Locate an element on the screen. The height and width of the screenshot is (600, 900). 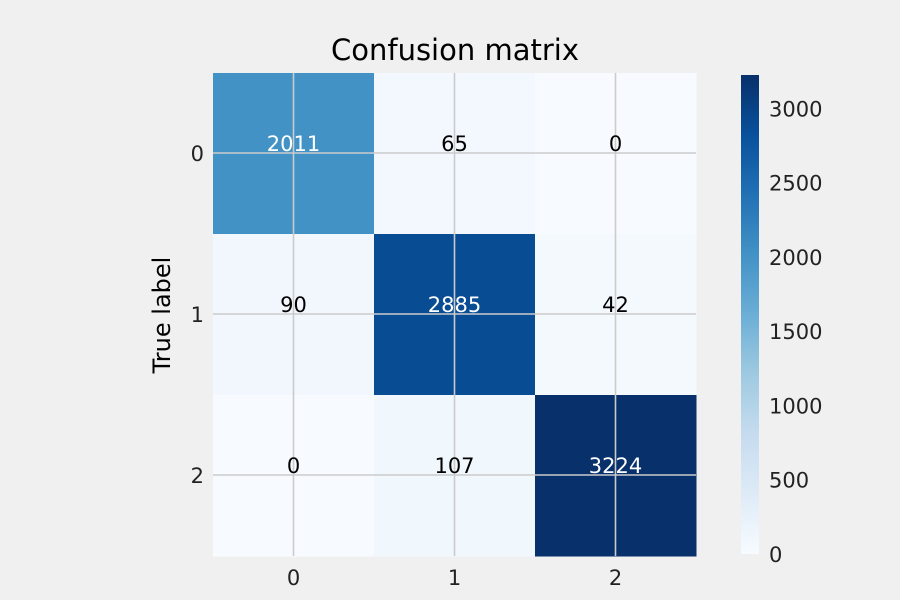
colorbar-tick-label: 2500 is located at coordinates (795, 184).